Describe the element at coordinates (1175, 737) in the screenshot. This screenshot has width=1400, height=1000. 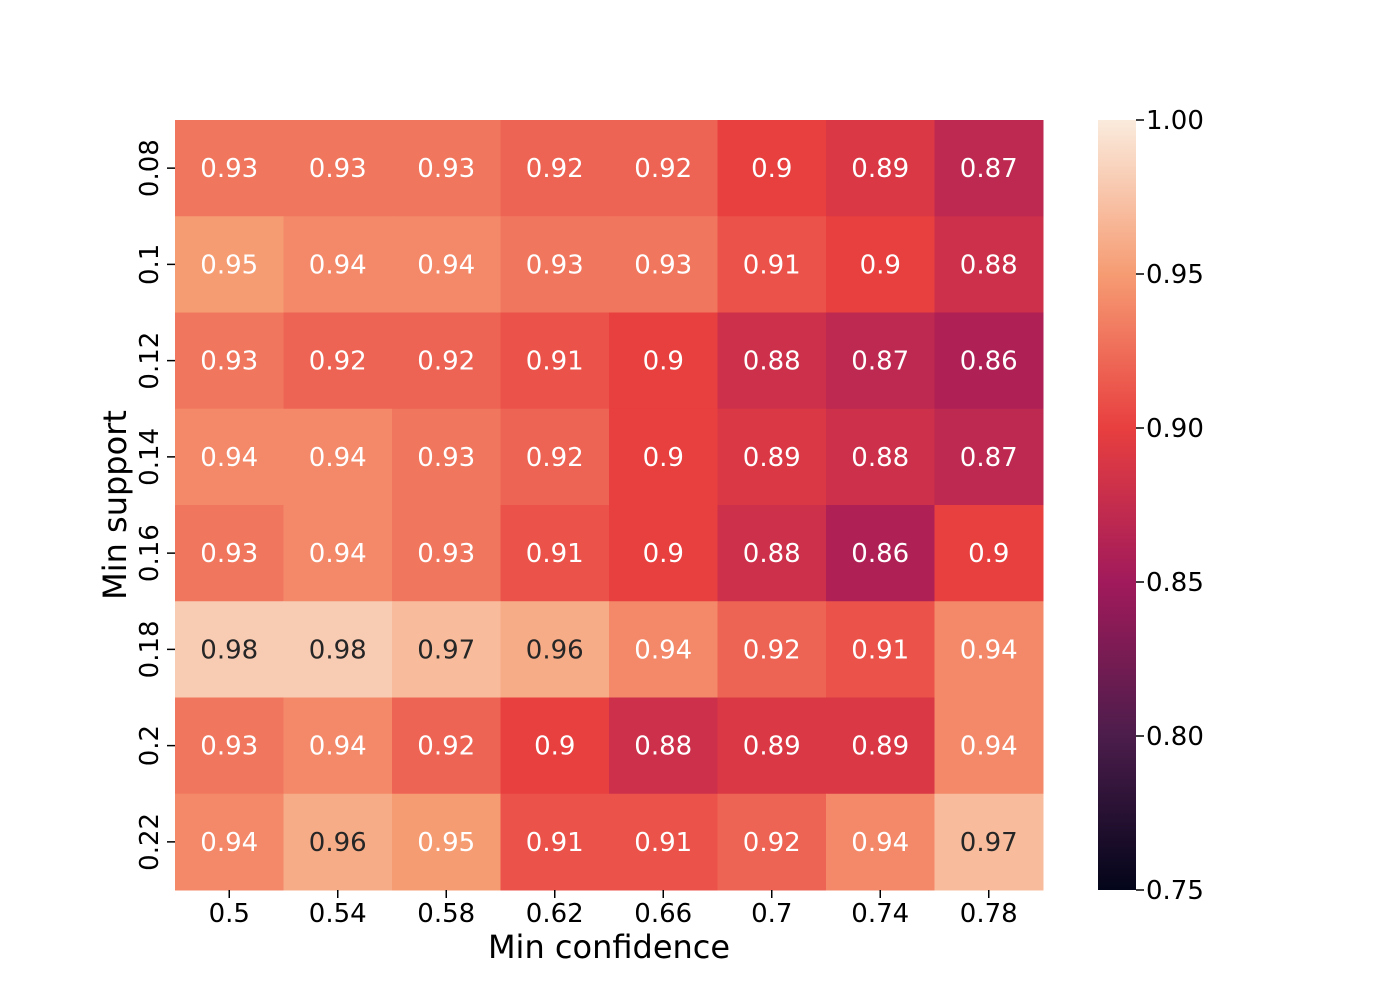
I see `colorbar-tick-label: 0.80` at that location.